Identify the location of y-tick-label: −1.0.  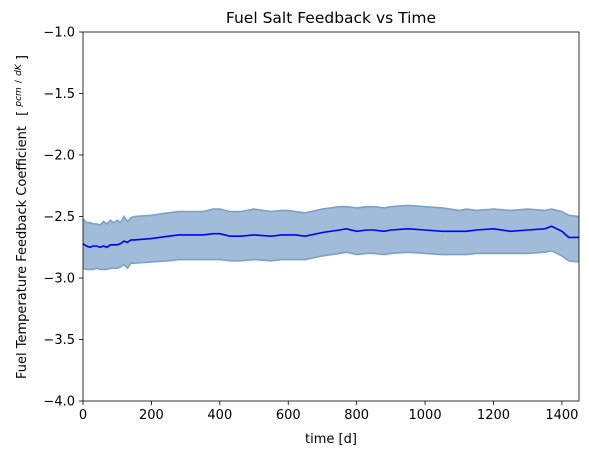
(59, 33).